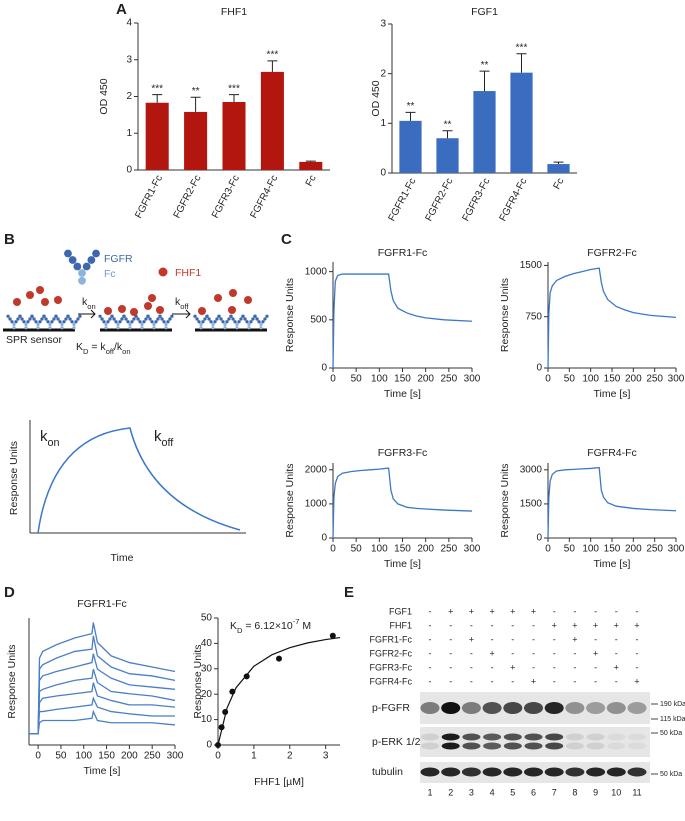 Image resolution: width=685 pixels, height=821 pixels. What do you see at coordinates (149, 196) in the screenshot?
I see `x-tick-label: FGFR1-Fc` at bounding box center [149, 196].